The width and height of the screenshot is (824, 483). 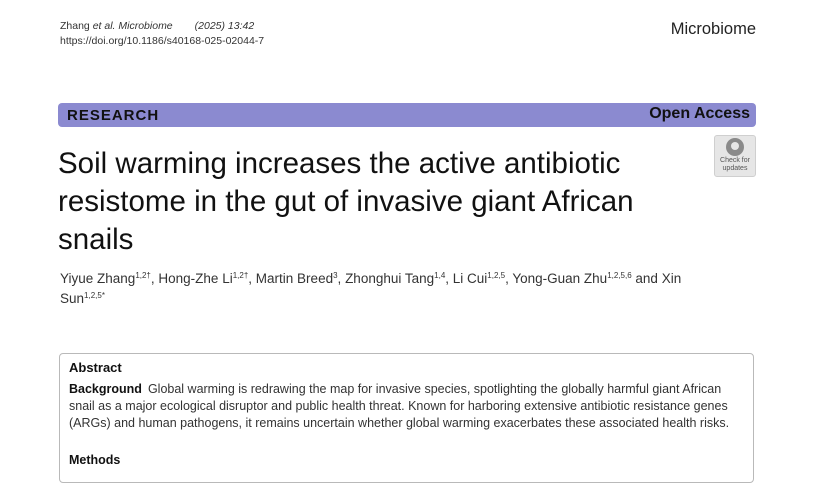 I want to click on author-name: Xin Sun, so click(x=371, y=288).